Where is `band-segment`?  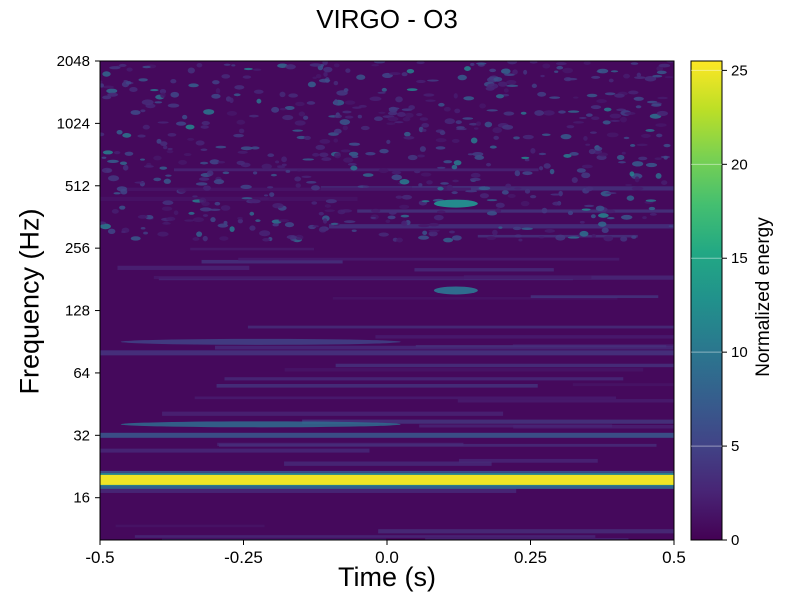 band-segment is located at coordinates (260, 341).